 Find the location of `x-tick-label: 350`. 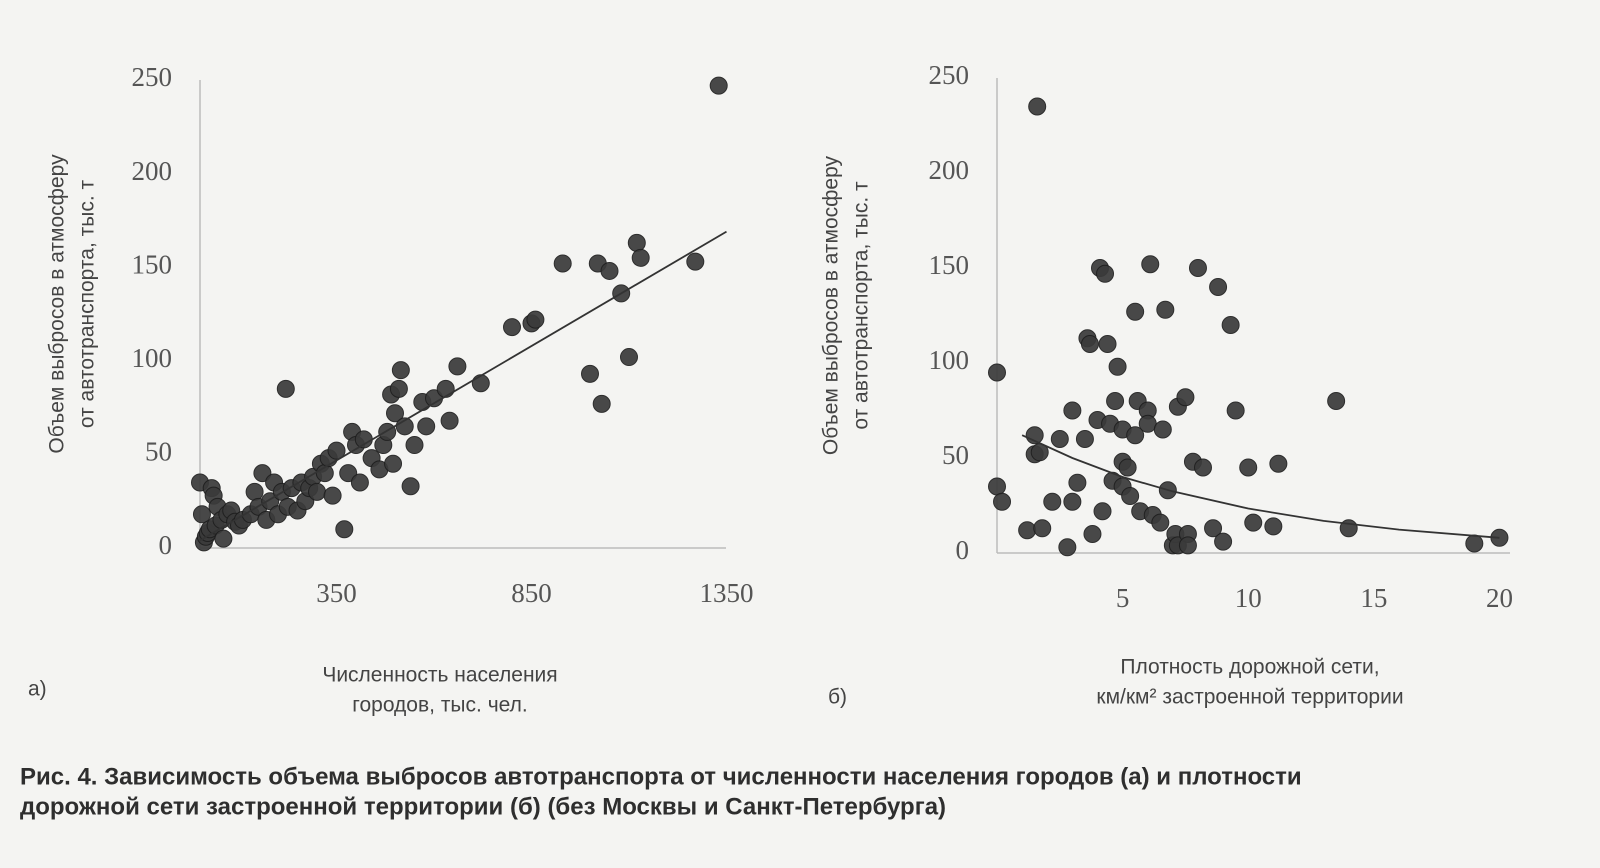

x-tick-label: 350 is located at coordinates (336, 593).